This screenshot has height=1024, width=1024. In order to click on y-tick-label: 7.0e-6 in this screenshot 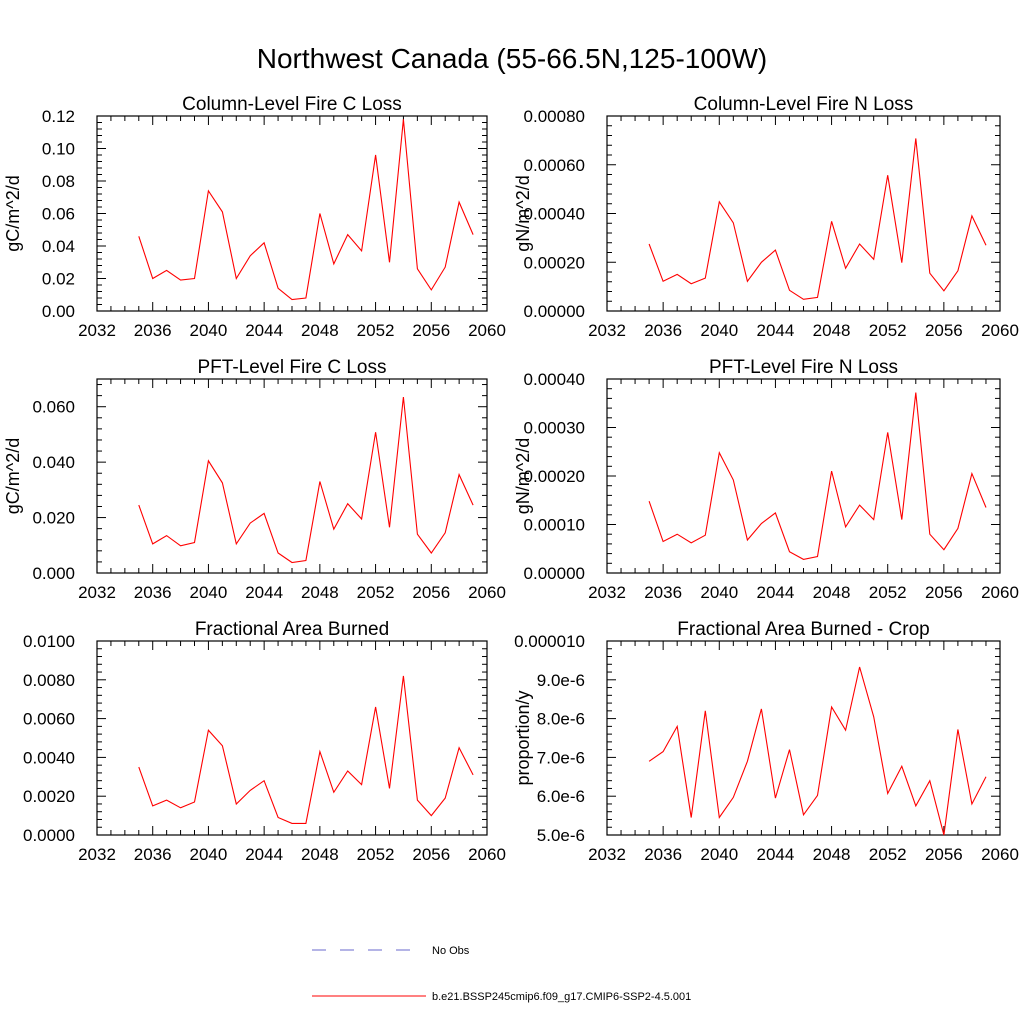, I will do `click(561, 757)`.